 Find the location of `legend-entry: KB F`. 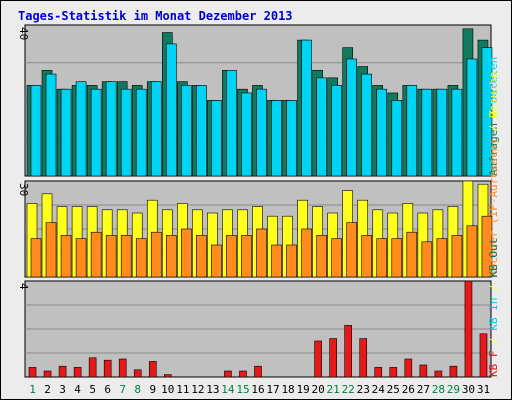

legend-entry: KB F is located at coordinates (493, 360).